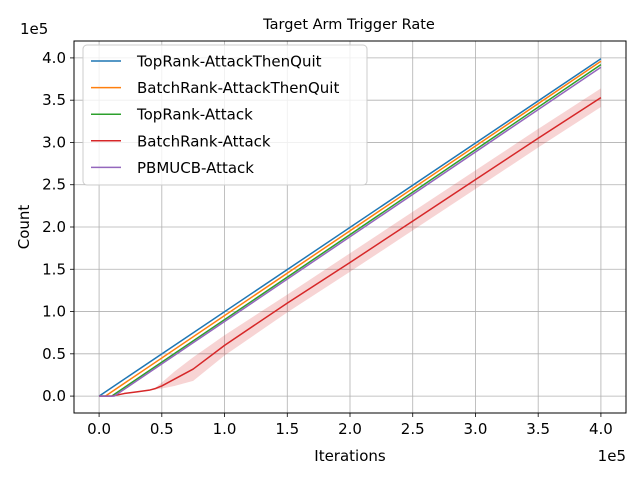 This screenshot has height=480, width=640. What do you see at coordinates (413, 429) in the screenshot?
I see `x-tick-label: 2.5` at bounding box center [413, 429].